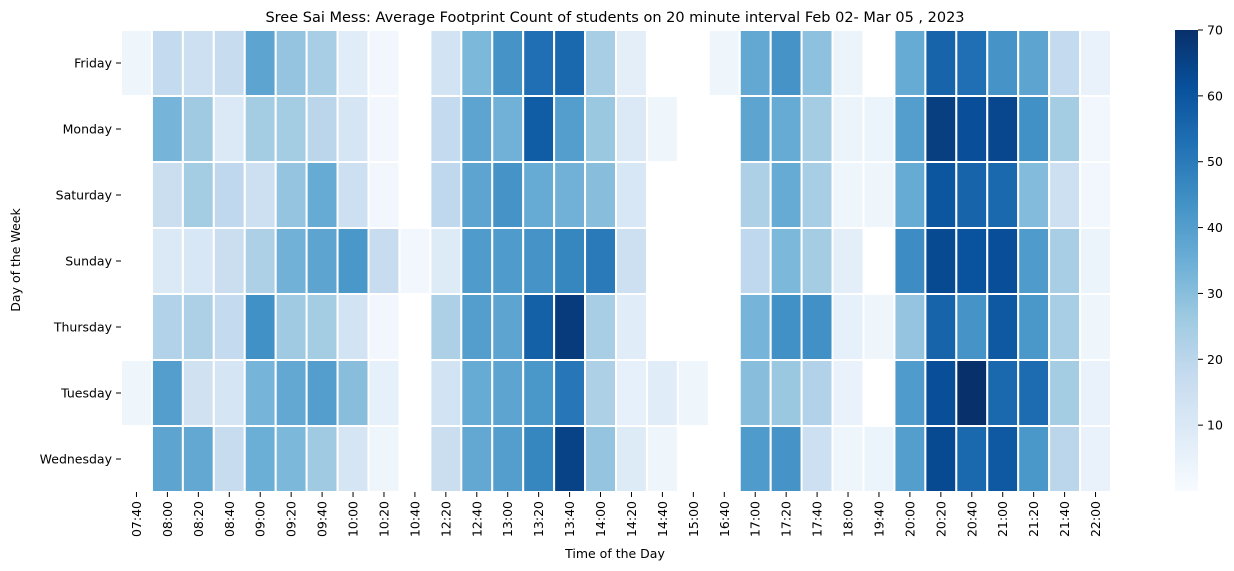 This screenshot has width=1234, height=571. Describe the element at coordinates (1095, 519) in the screenshot. I see `x-tick-label: 22:00` at that location.